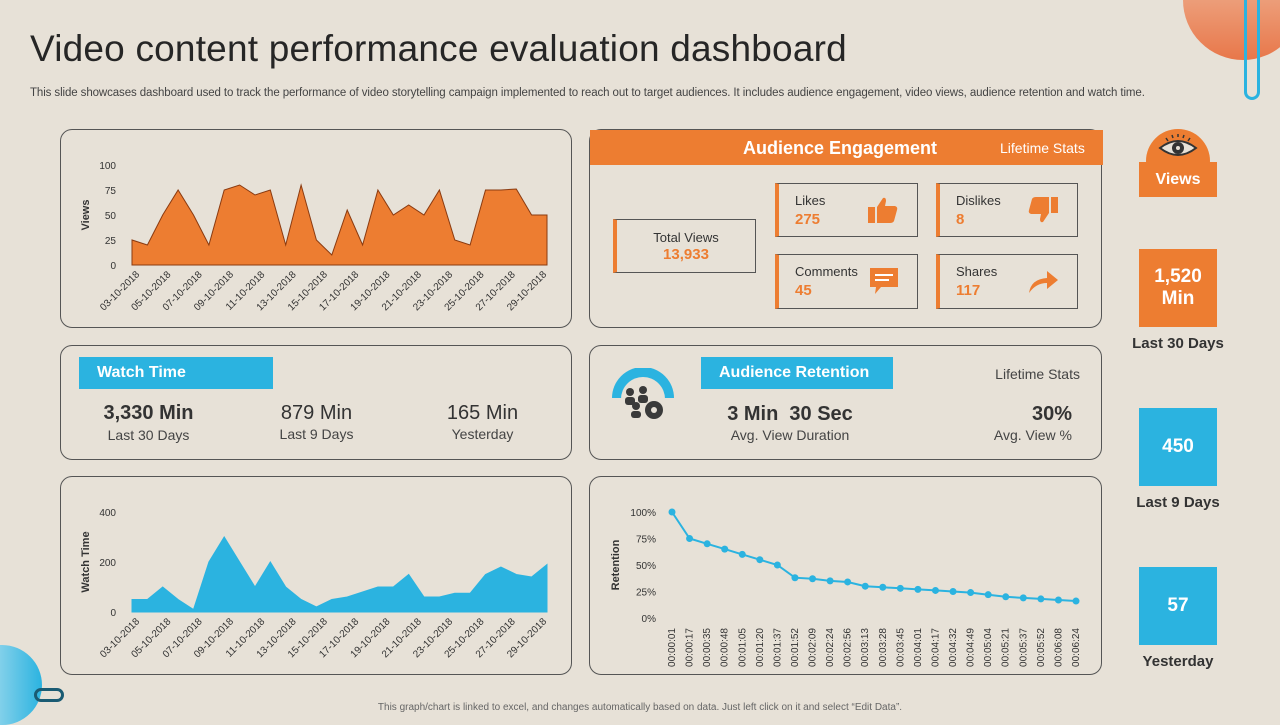 Image resolution: width=1280 pixels, height=725 pixels. What do you see at coordinates (1043, 283) in the screenshot?
I see `share-icon` at bounding box center [1043, 283].